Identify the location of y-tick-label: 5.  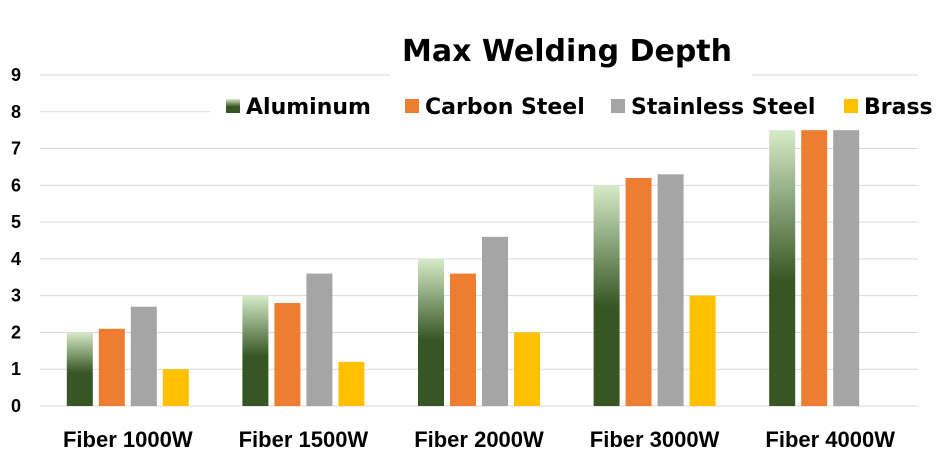
(16, 222).